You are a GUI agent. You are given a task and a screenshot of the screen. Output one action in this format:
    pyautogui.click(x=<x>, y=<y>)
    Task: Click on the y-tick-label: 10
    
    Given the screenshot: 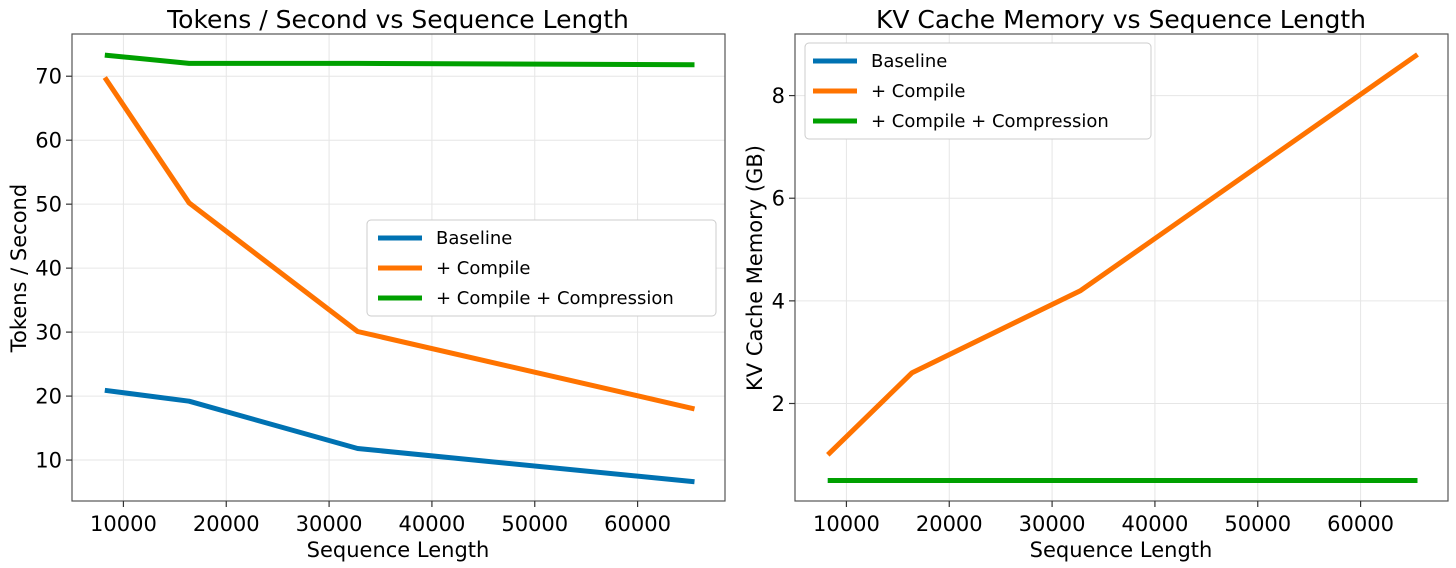 What is the action you would take?
    pyautogui.click(x=48, y=461)
    